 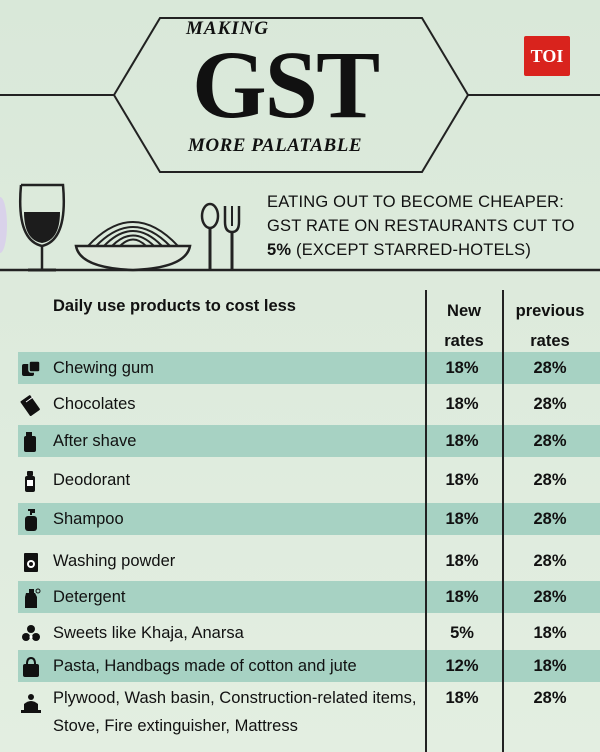 I want to click on product-name: Washing powder, so click(x=114, y=561).